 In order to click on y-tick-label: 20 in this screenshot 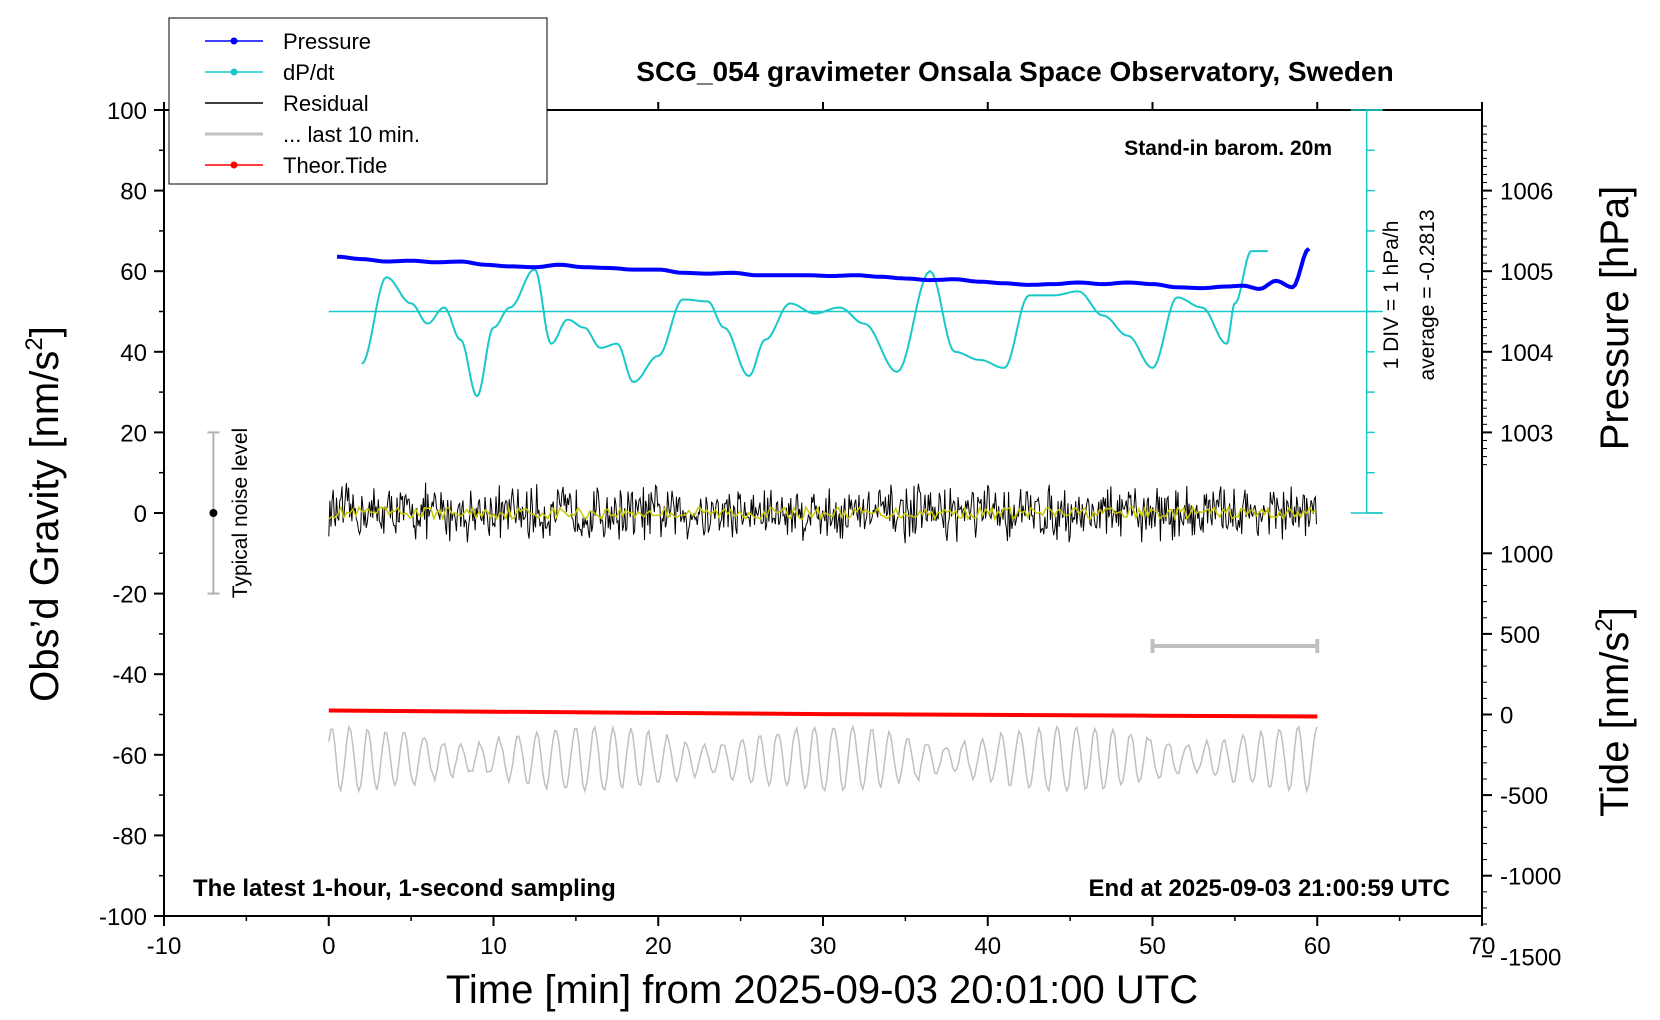, I will do `click(133, 433)`.